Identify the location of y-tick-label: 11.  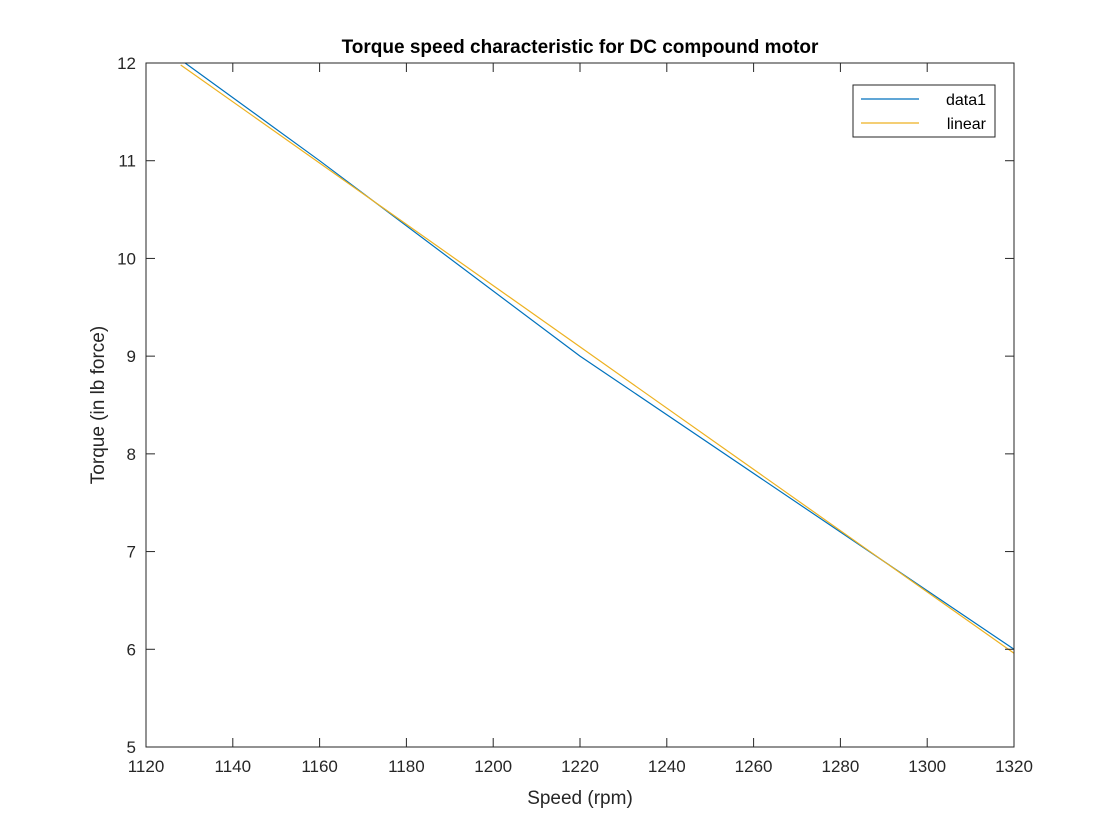
(127, 161).